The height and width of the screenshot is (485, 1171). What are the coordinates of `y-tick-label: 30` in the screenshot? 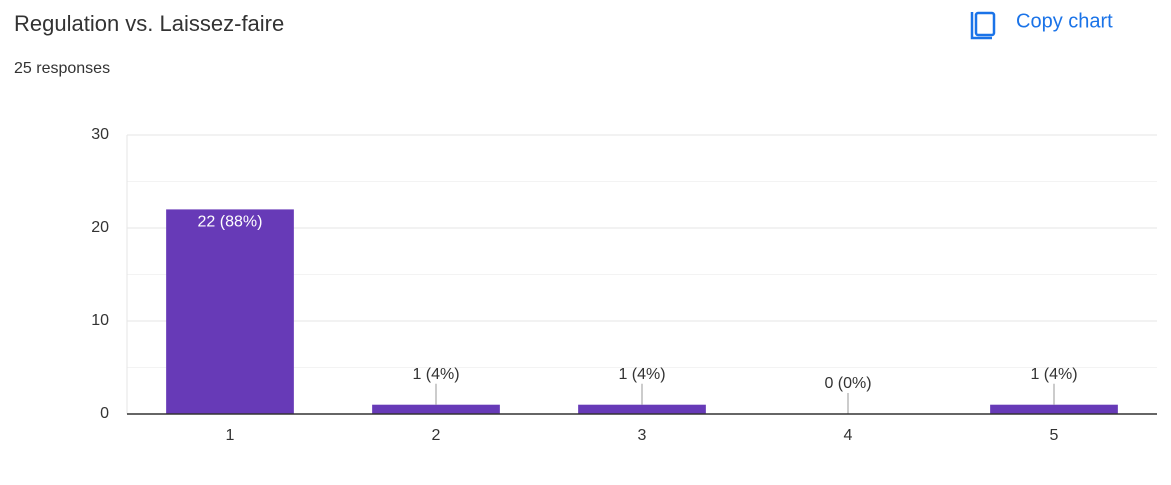 It's located at (100, 134).